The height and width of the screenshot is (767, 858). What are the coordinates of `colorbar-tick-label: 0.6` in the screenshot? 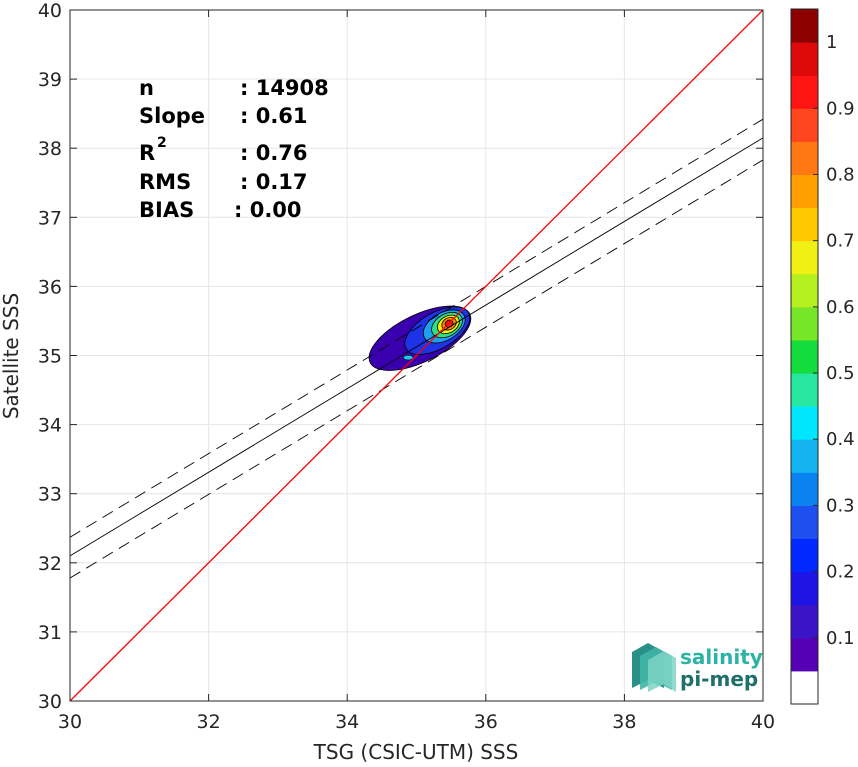 It's located at (840, 307).